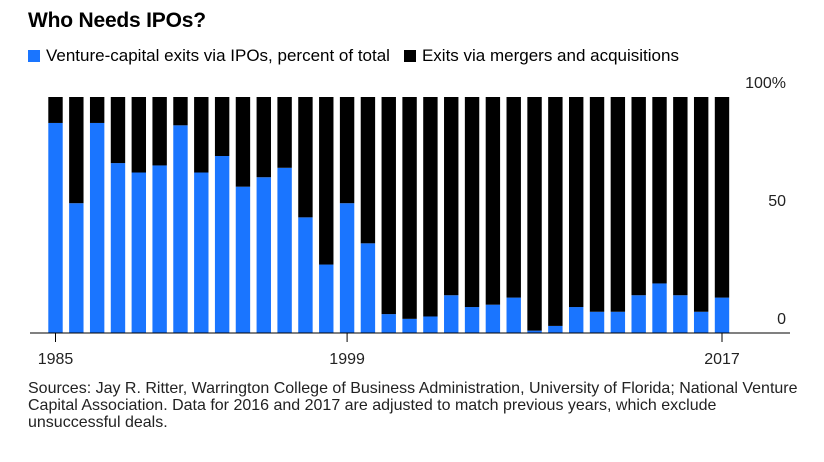 This screenshot has width=824, height=462. What do you see at coordinates (326, 181) in the screenshot?
I see `bar-ma-1998` at bounding box center [326, 181].